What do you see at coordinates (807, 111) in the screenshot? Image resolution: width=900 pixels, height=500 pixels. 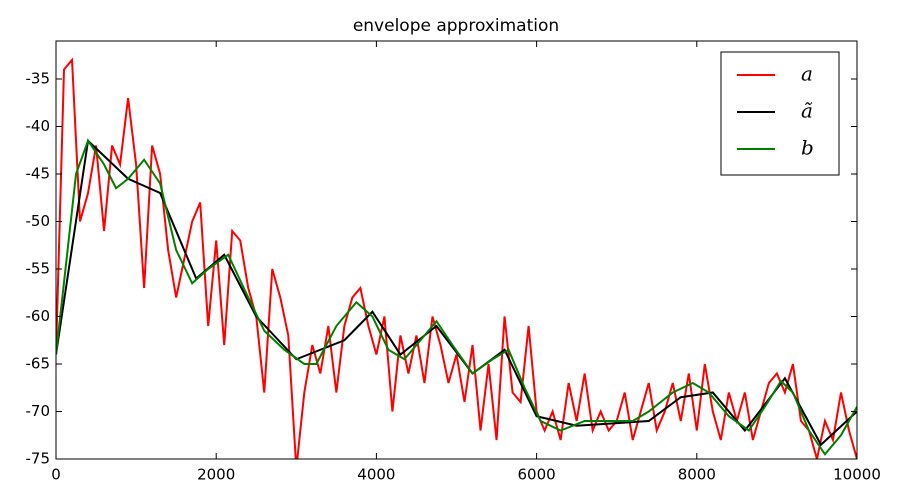 I see `legend-label: ã` at bounding box center [807, 111].